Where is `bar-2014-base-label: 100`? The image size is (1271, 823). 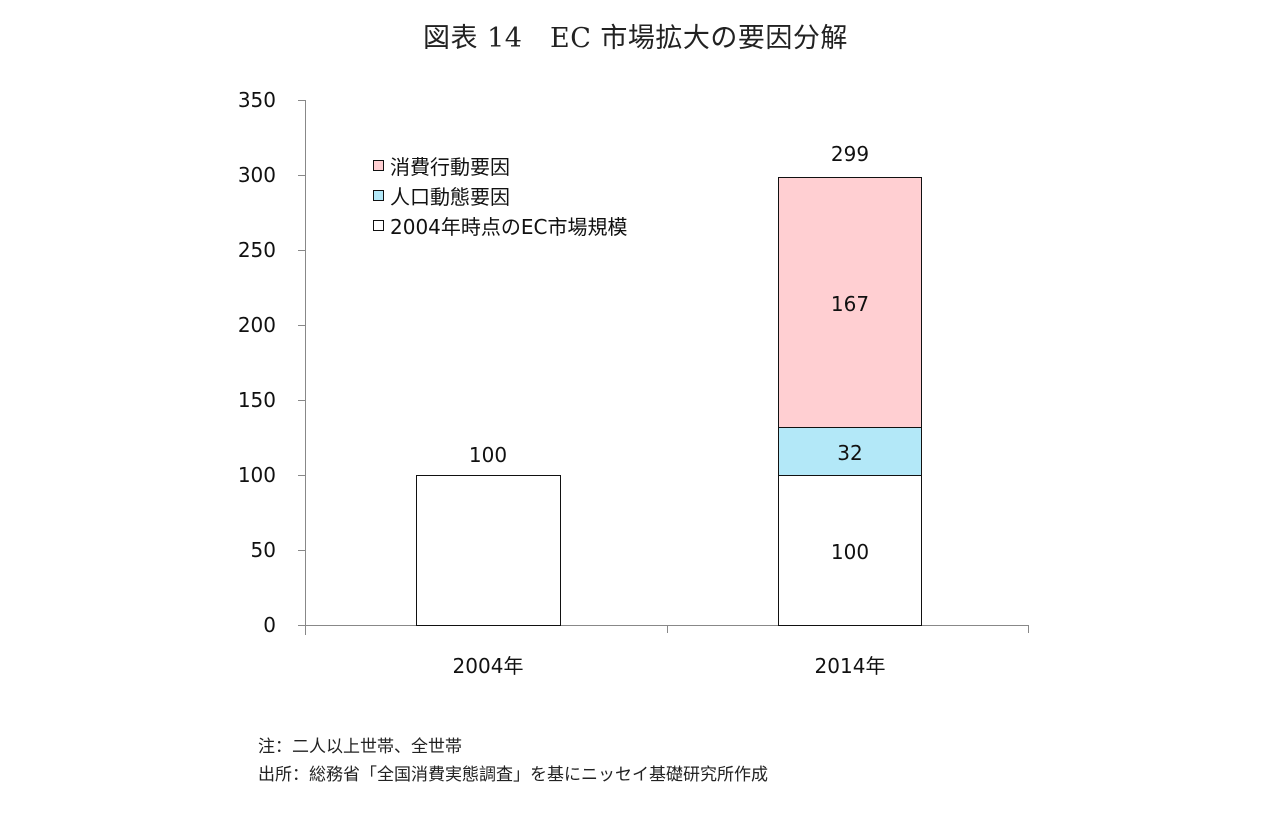
bar-2014-base-label: 100 is located at coordinates (850, 552).